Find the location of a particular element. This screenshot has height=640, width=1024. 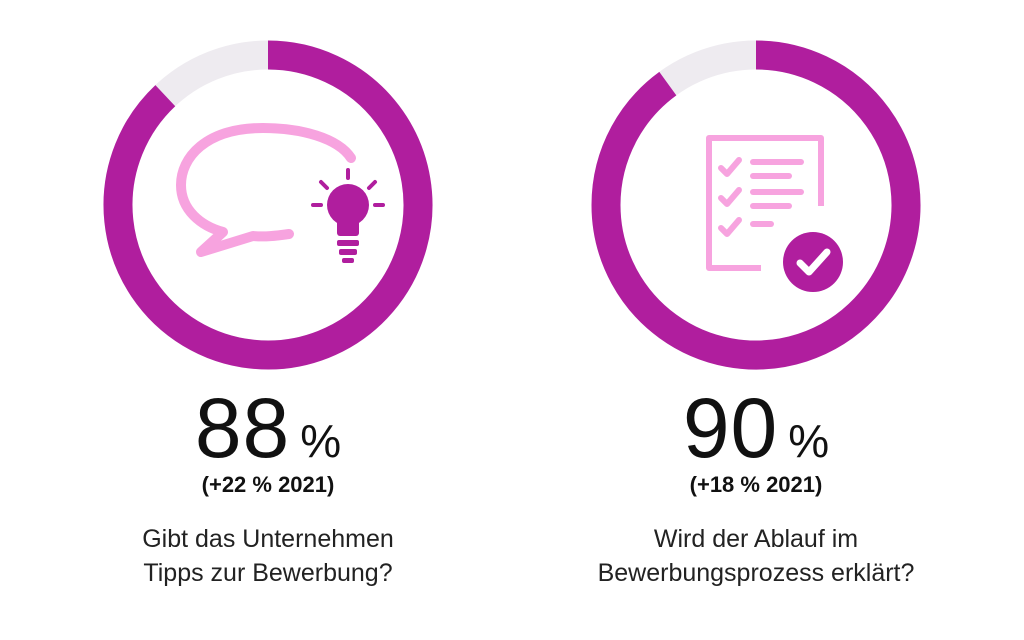

value-line: 88% is located at coordinates (268, 428).